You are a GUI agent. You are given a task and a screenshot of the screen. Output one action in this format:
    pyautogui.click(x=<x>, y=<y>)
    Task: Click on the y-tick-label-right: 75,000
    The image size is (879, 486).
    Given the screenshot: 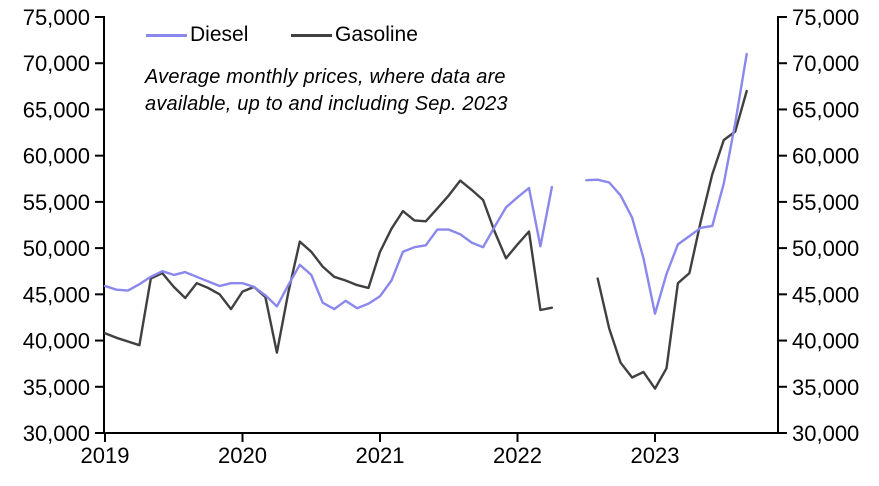 What is the action you would take?
    pyautogui.click(x=825, y=17)
    